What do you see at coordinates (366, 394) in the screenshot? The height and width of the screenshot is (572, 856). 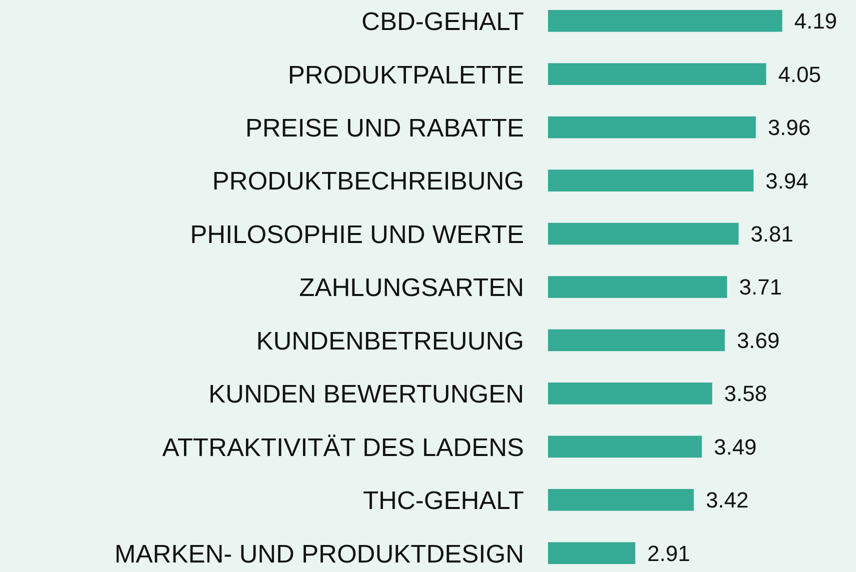 I see `y-tick-label: KUNDEN BEWERTUNGEN` at bounding box center [366, 394].